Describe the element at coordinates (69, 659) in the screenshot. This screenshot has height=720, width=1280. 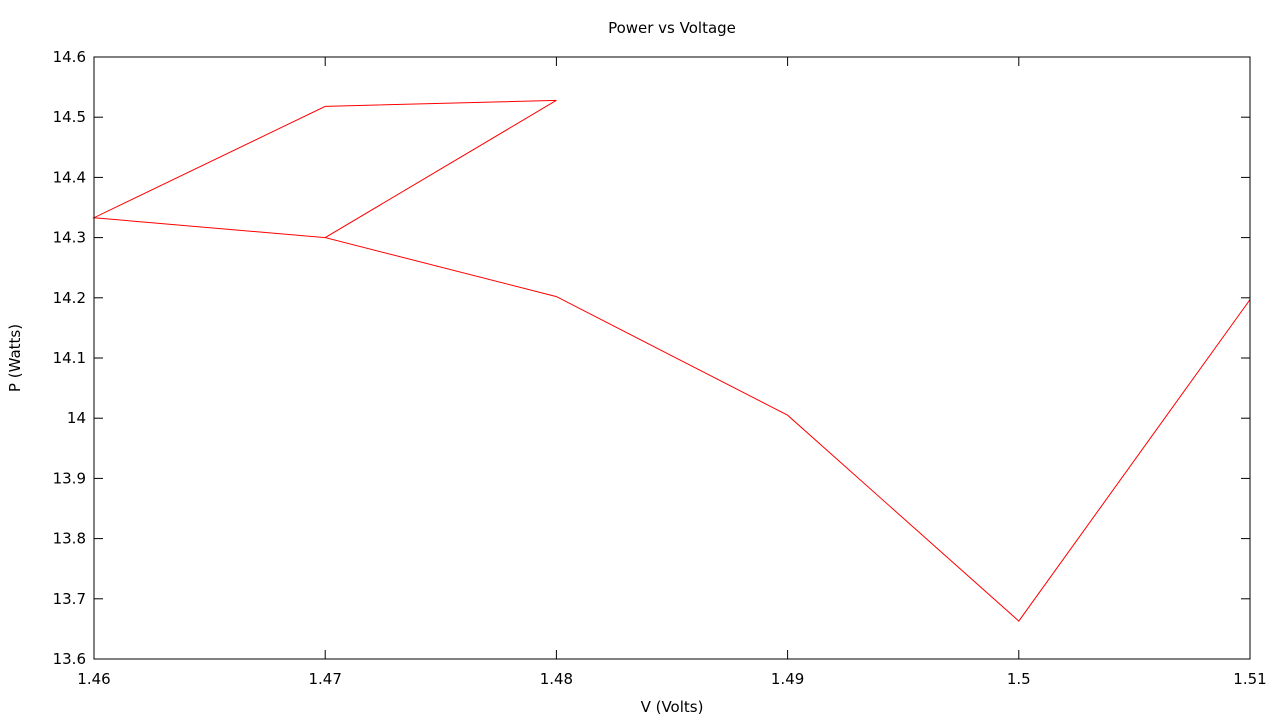
I see `y-tick-label: 13.6` at that location.